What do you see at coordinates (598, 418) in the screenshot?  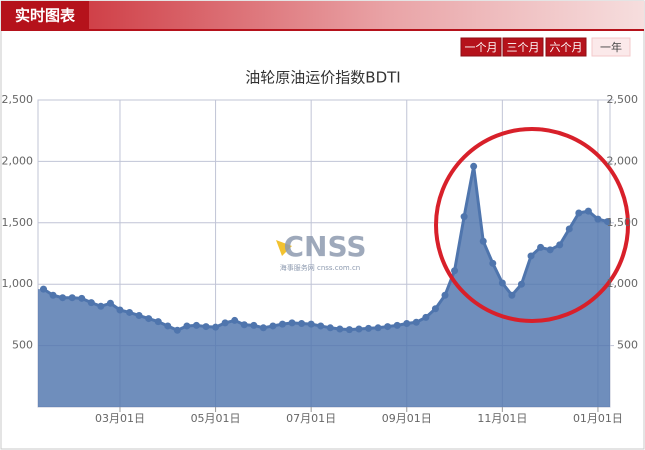 I see `x-tick-label: 01月01日` at bounding box center [598, 418].